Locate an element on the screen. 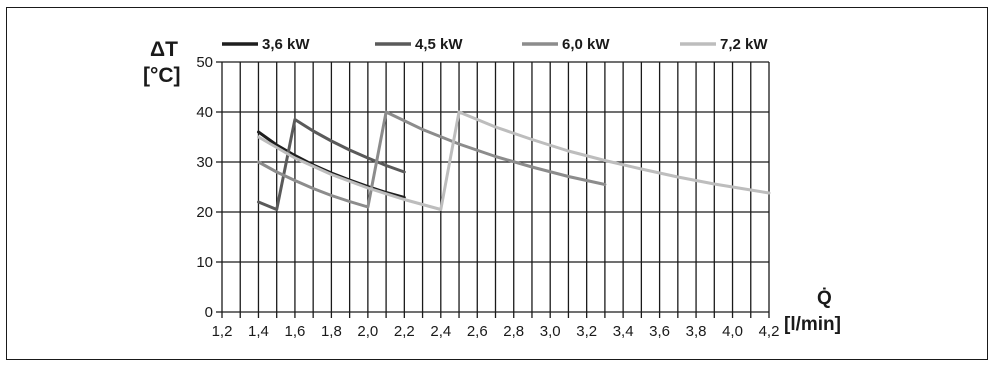 The width and height of the screenshot is (1000, 368). x-tick-label: 2,8 is located at coordinates (513, 331).